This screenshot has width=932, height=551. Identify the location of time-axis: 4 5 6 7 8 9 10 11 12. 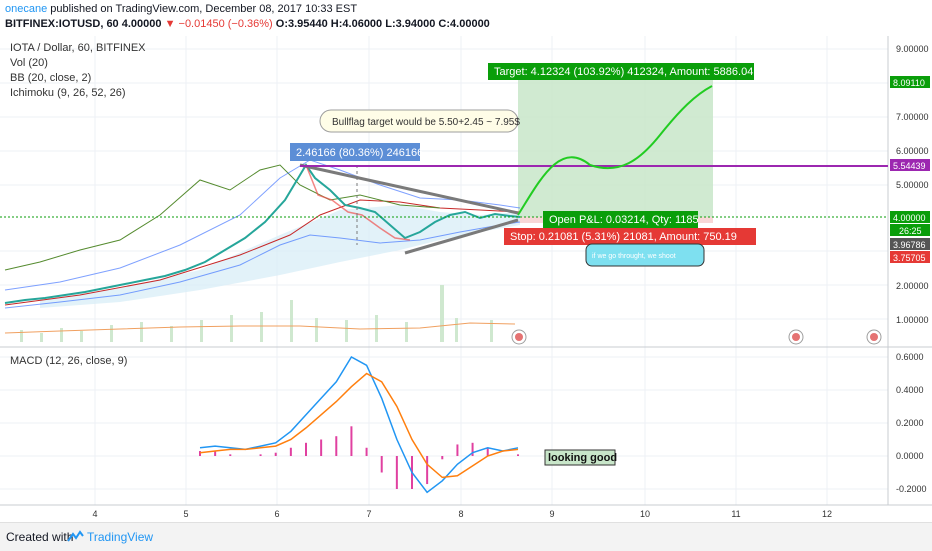
(462, 514).